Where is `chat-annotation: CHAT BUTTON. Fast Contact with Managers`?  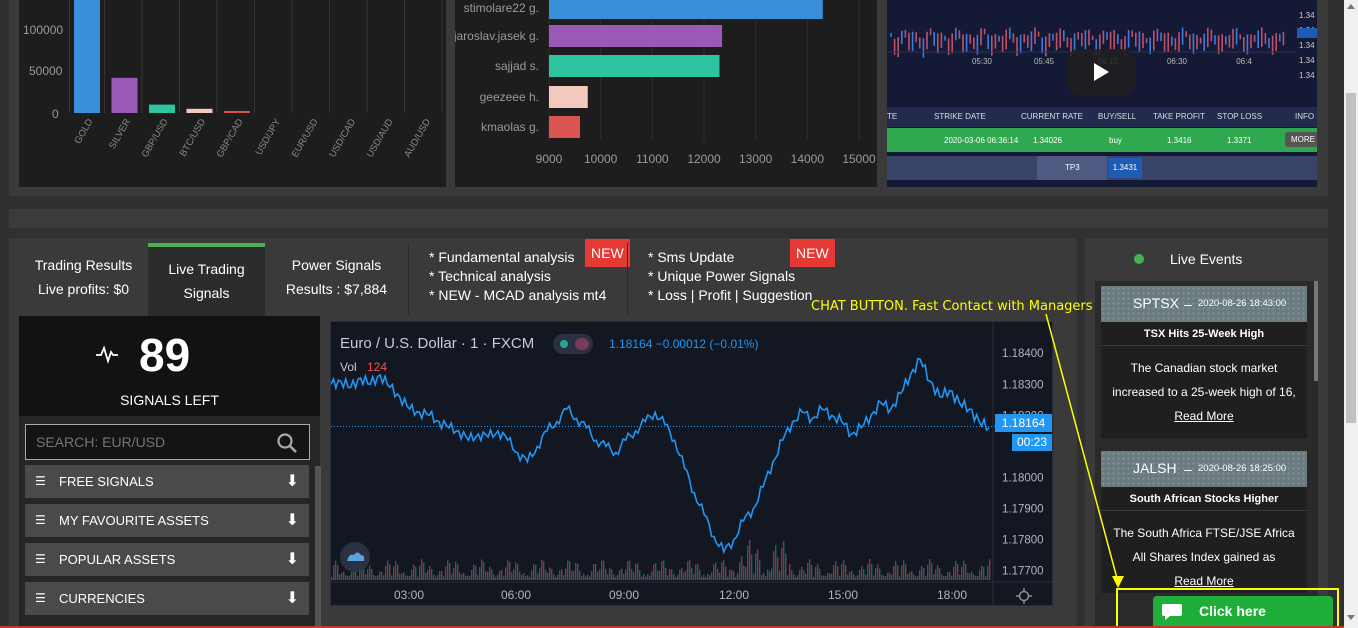 chat-annotation: CHAT BUTTON. Fast Contact with Managers is located at coordinates (952, 306).